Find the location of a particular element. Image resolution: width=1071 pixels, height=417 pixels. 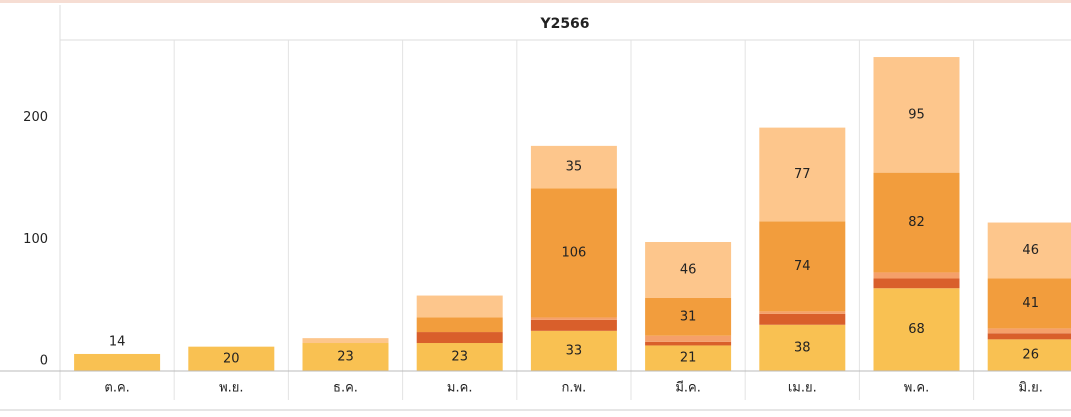

y-tick-label: 0 is located at coordinates (44, 361).